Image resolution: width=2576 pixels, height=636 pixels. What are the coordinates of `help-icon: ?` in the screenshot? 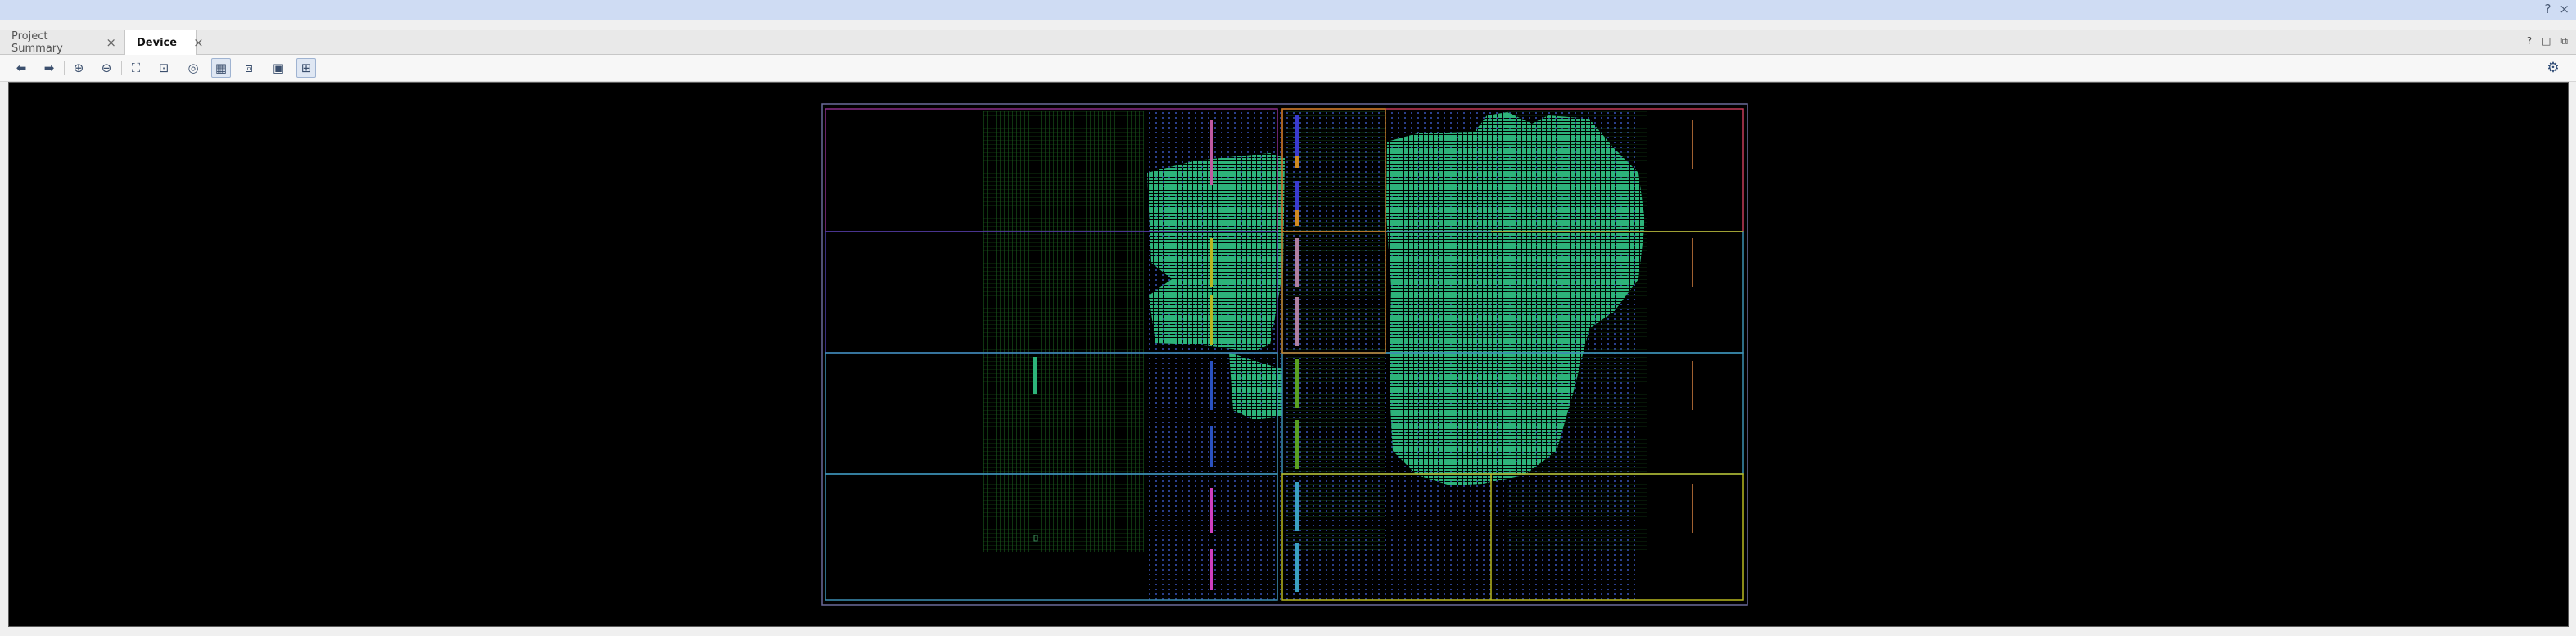 It's located at (2547, 9).